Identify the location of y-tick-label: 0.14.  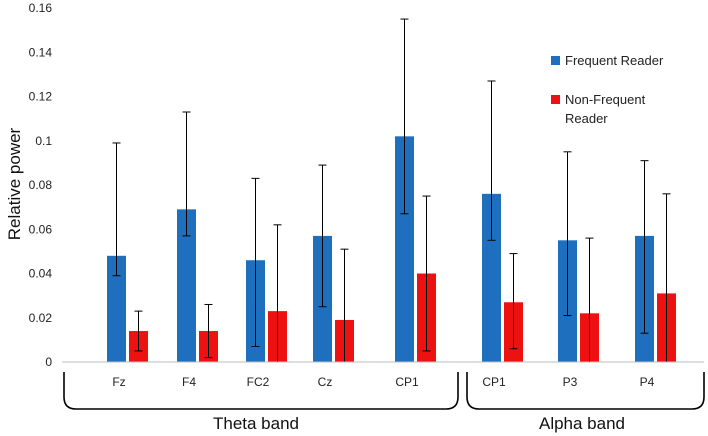
(41, 52).